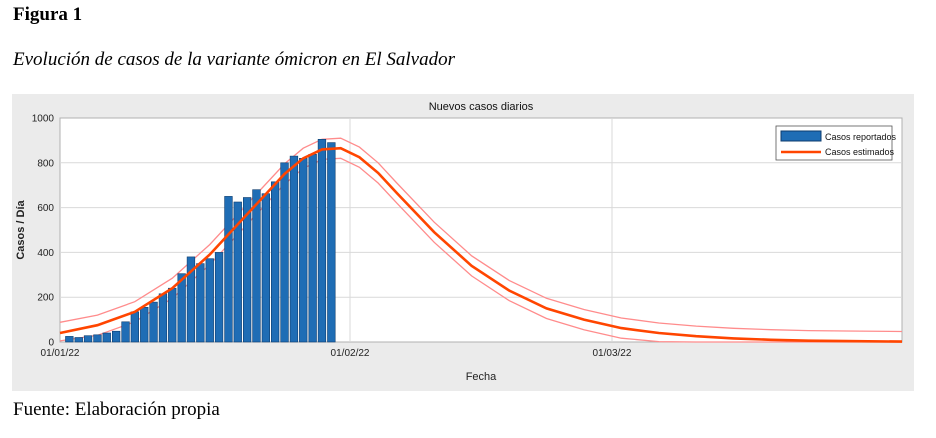  What do you see at coordinates (45, 163) in the screenshot?
I see `y-tick-label: 800` at bounding box center [45, 163].